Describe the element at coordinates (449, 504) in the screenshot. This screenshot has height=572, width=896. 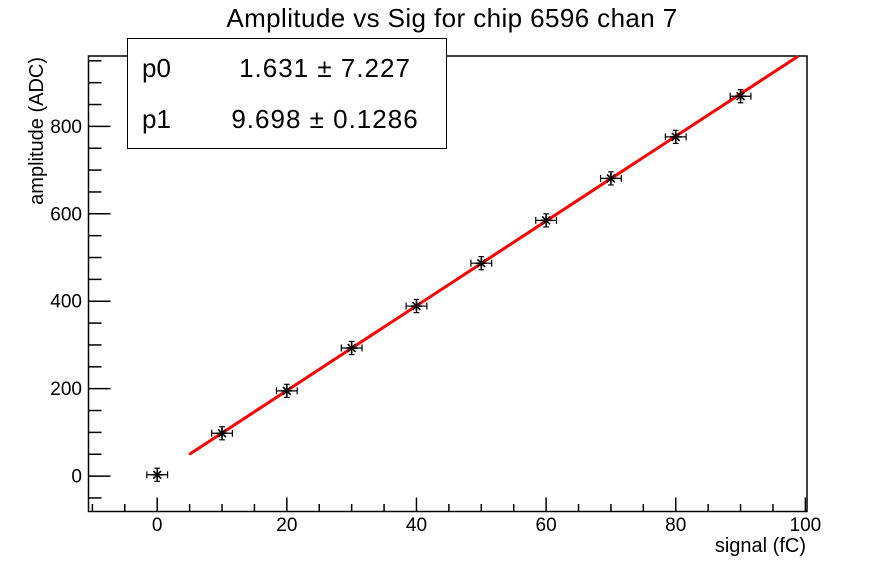
I see `x-axis-ticks` at that location.